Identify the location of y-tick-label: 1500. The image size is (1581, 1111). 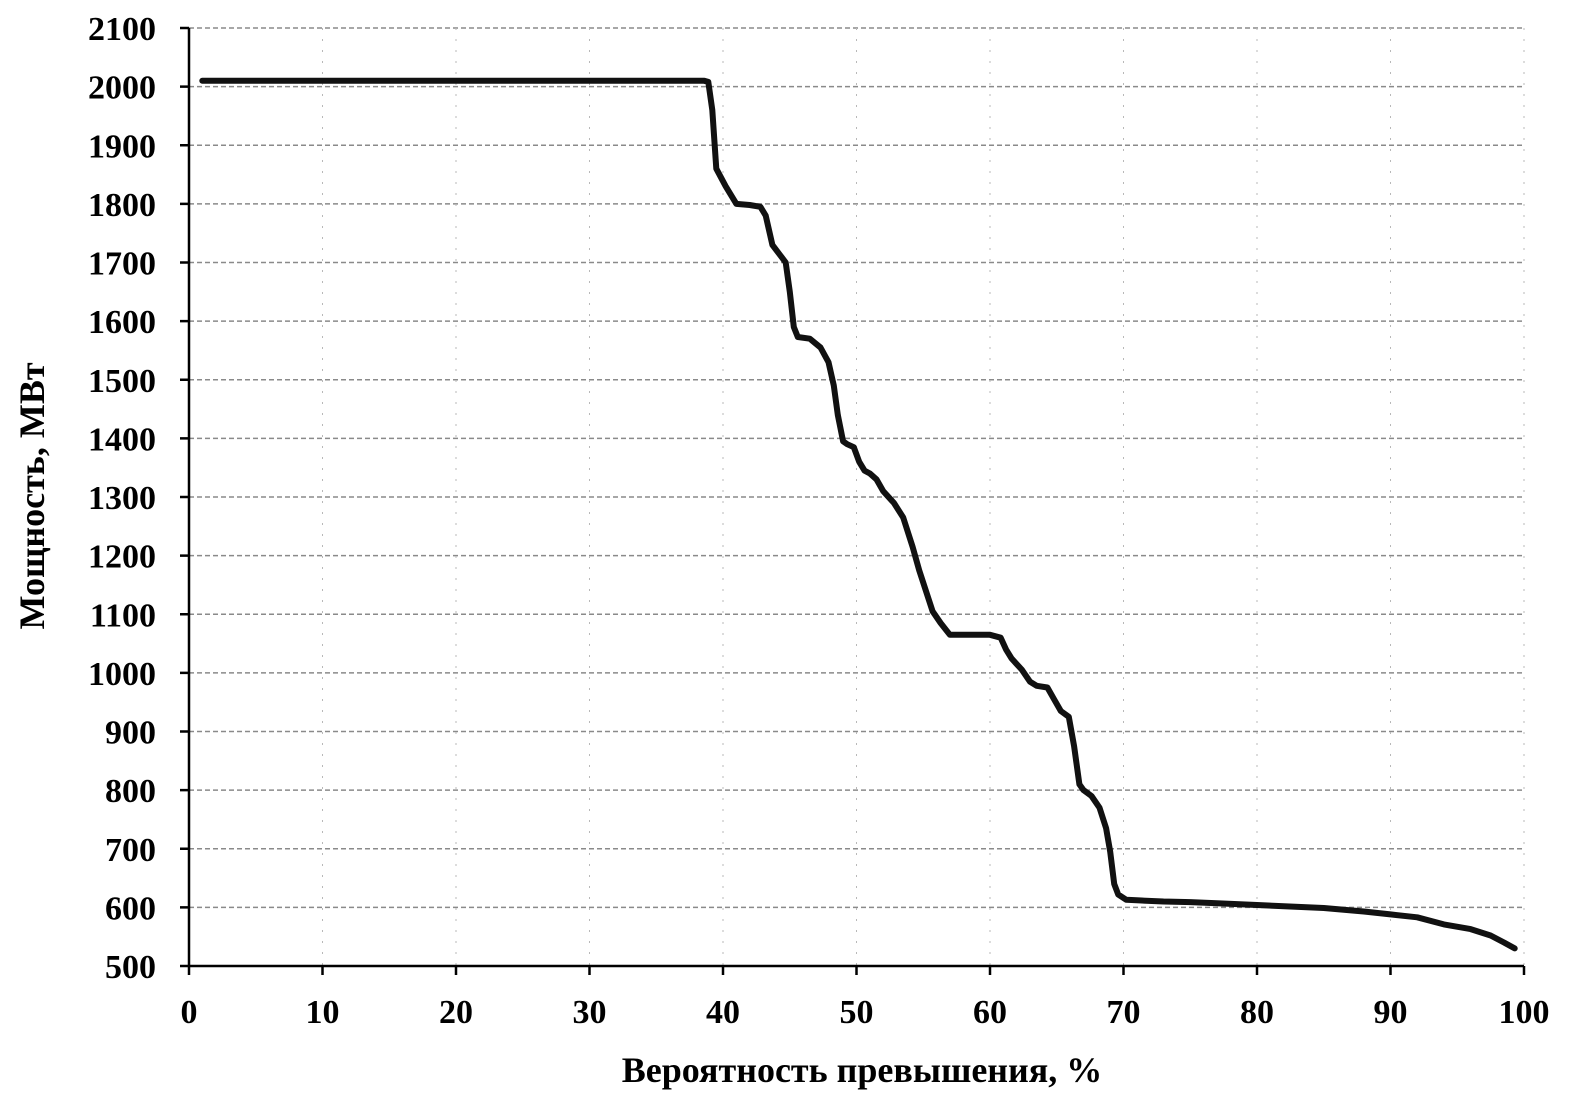
(122, 381).